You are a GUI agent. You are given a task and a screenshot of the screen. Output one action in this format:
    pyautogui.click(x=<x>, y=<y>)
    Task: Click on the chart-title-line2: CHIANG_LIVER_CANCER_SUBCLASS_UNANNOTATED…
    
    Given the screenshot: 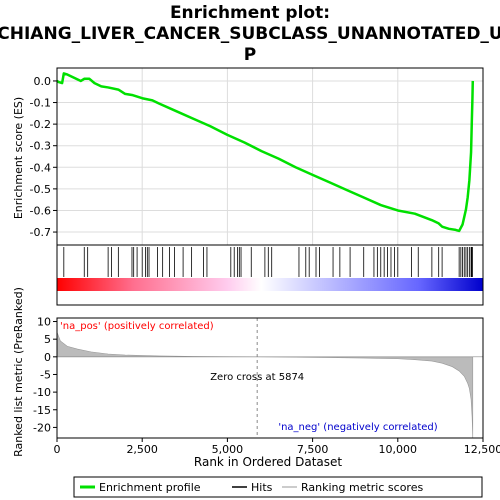 What is the action you would take?
    pyautogui.click(x=250, y=34)
    